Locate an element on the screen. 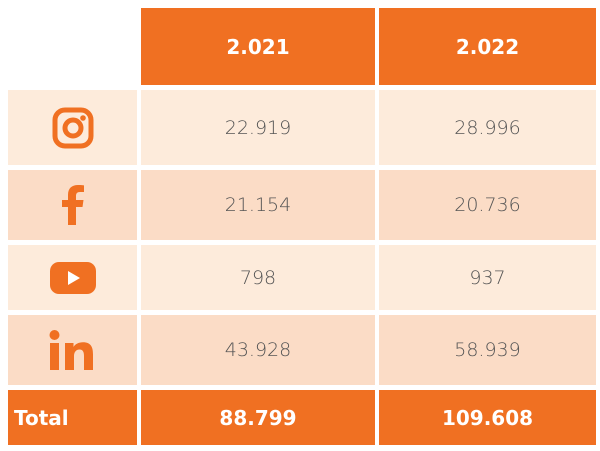 Image resolution: width=600 pixels, height=451 pixels. value-cell: 798 is located at coordinates (258, 277).